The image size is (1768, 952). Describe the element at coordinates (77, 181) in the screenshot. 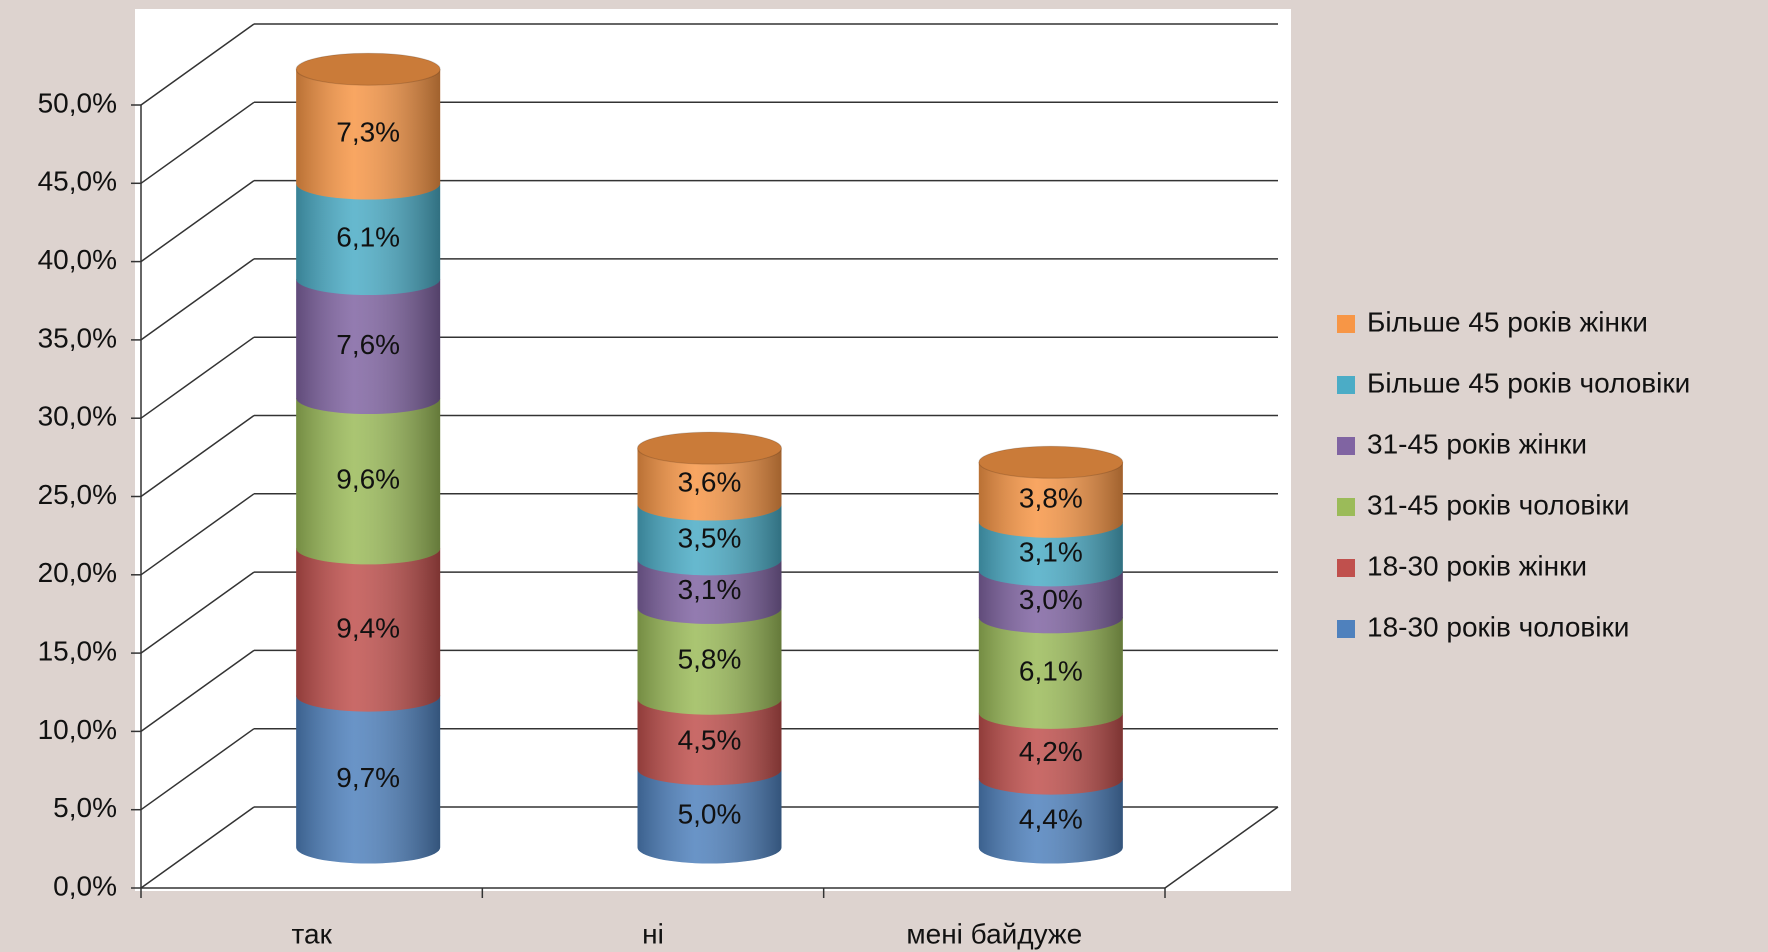

I see `y-tick-label: 45,0%` at that location.